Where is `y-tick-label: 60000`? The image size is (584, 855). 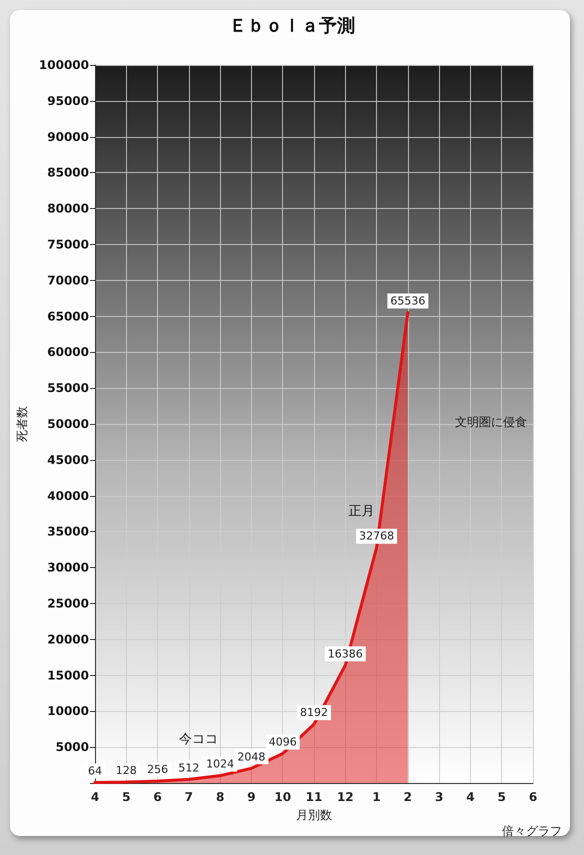
y-tick-label: 60000 is located at coordinates (68, 352).